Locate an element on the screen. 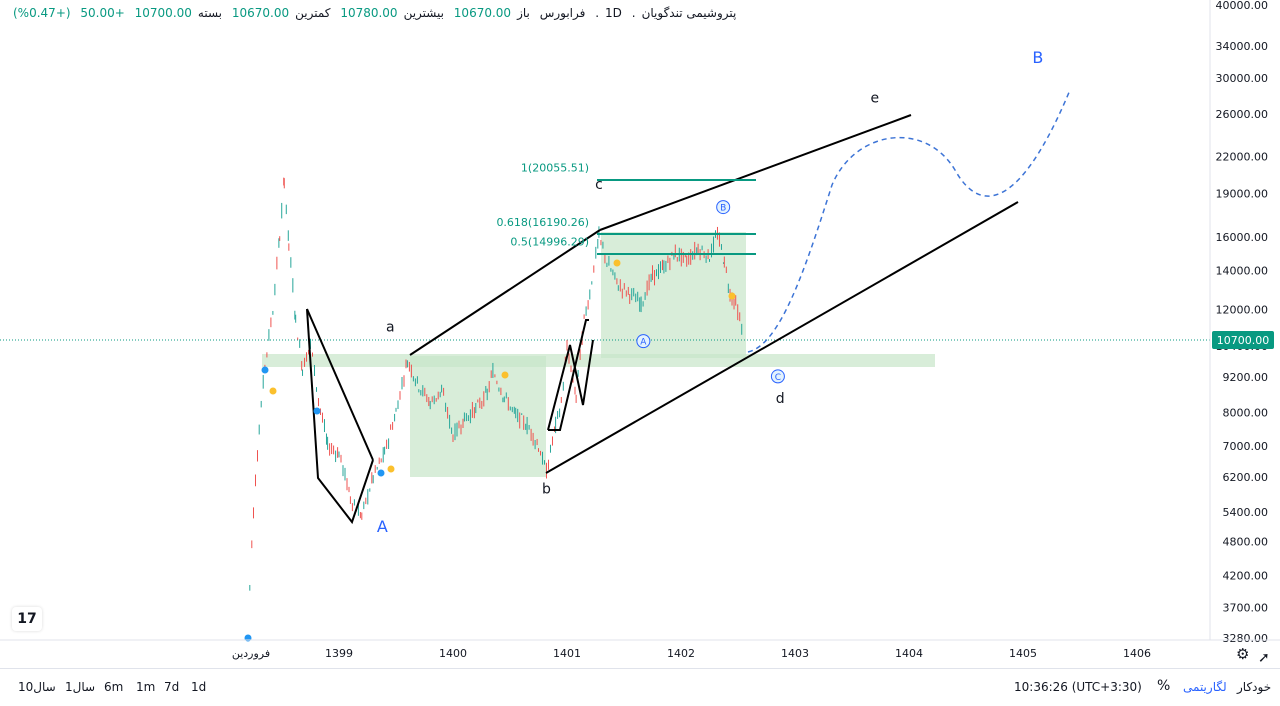 This screenshot has width=1280, height=706. wave-label: c is located at coordinates (599, 185).